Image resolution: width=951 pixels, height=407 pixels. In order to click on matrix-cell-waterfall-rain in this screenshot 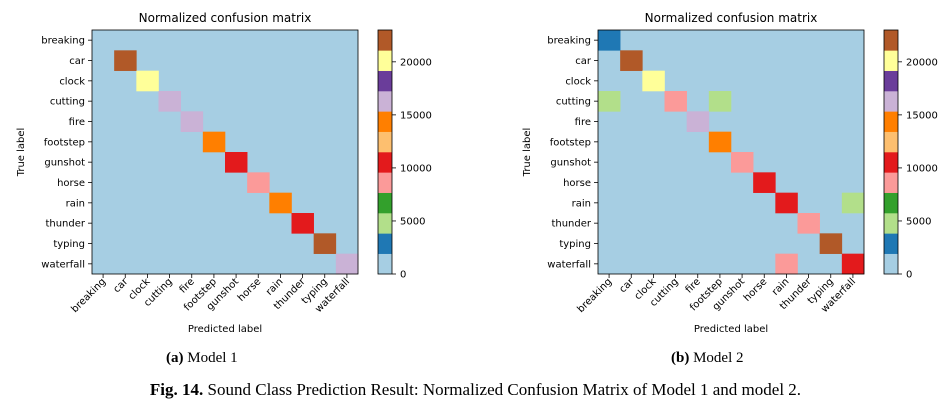, I will do `click(786, 264)`.